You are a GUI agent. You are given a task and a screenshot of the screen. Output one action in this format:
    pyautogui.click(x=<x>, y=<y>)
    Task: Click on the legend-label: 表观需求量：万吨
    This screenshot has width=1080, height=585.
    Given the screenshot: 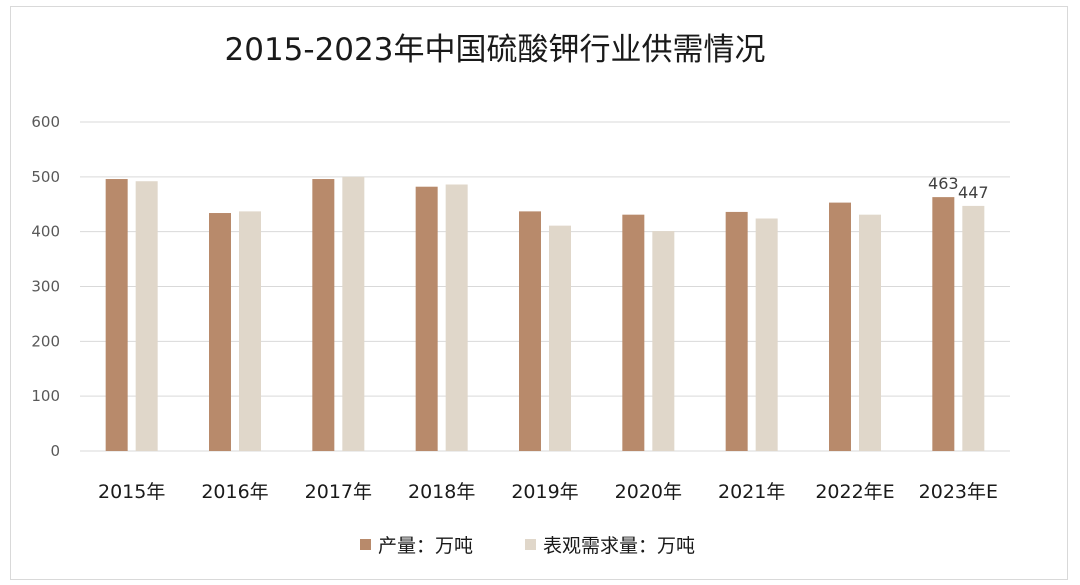 What is the action you would take?
    pyautogui.click(x=619, y=546)
    